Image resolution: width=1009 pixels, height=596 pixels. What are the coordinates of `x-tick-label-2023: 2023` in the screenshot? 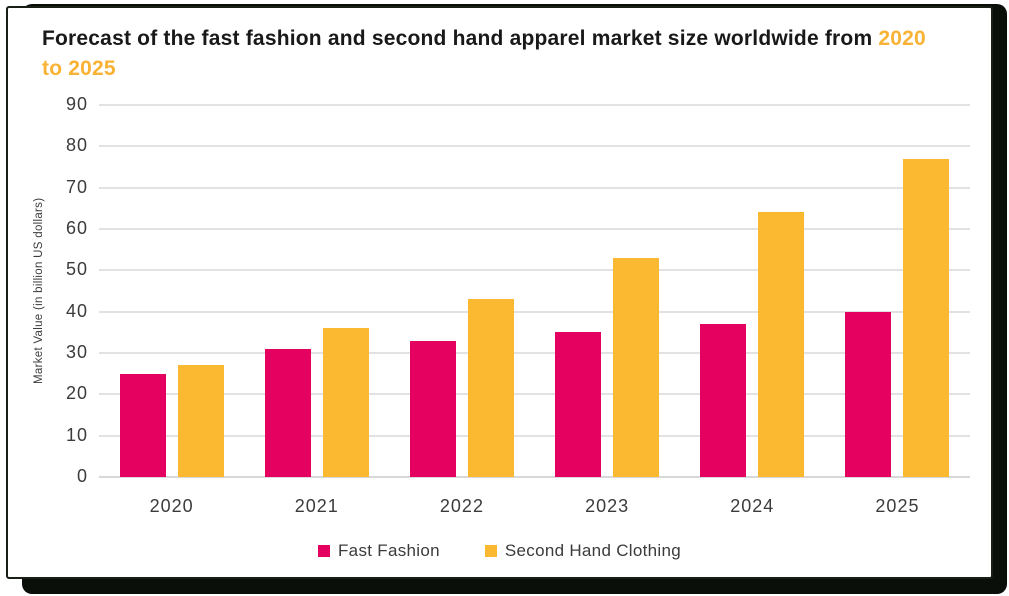 It's located at (607, 506).